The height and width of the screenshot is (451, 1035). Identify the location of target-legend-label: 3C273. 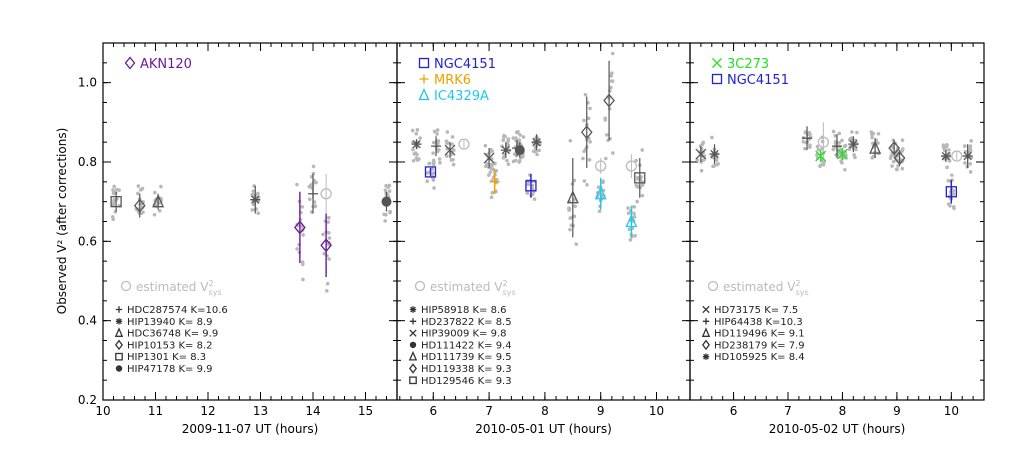
(748, 64).